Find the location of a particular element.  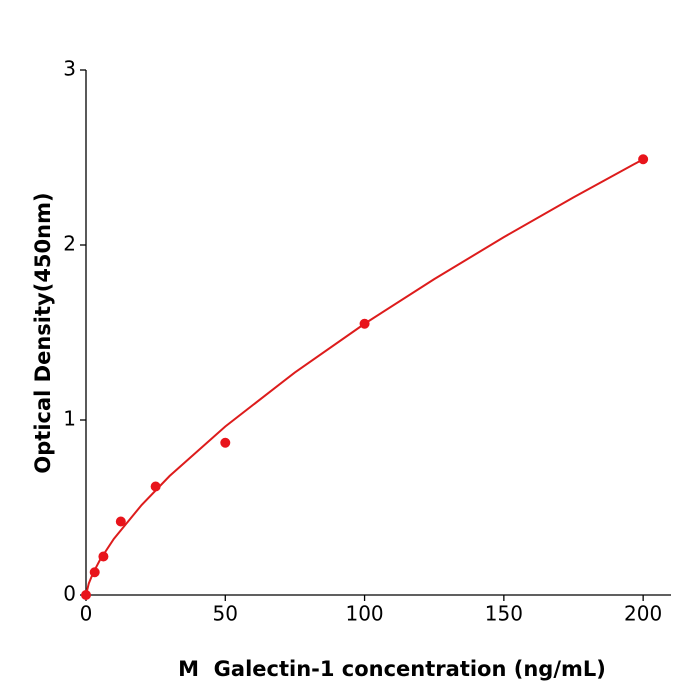

x-tick-label: 0 is located at coordinates (86, 614).